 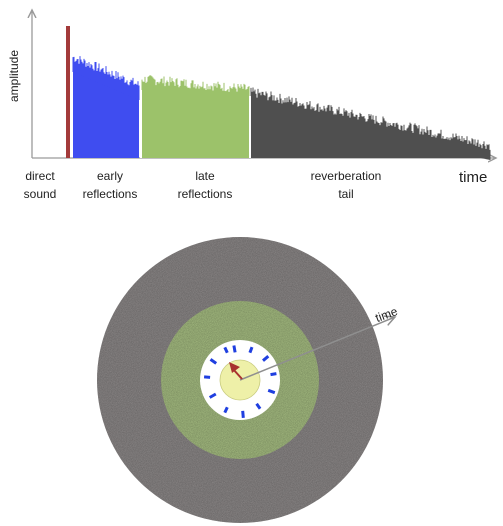 What do you see at coordinates (240, 382) in the screenshot?
I see `early-reflection-dashes` at bounding box center [240, 382].